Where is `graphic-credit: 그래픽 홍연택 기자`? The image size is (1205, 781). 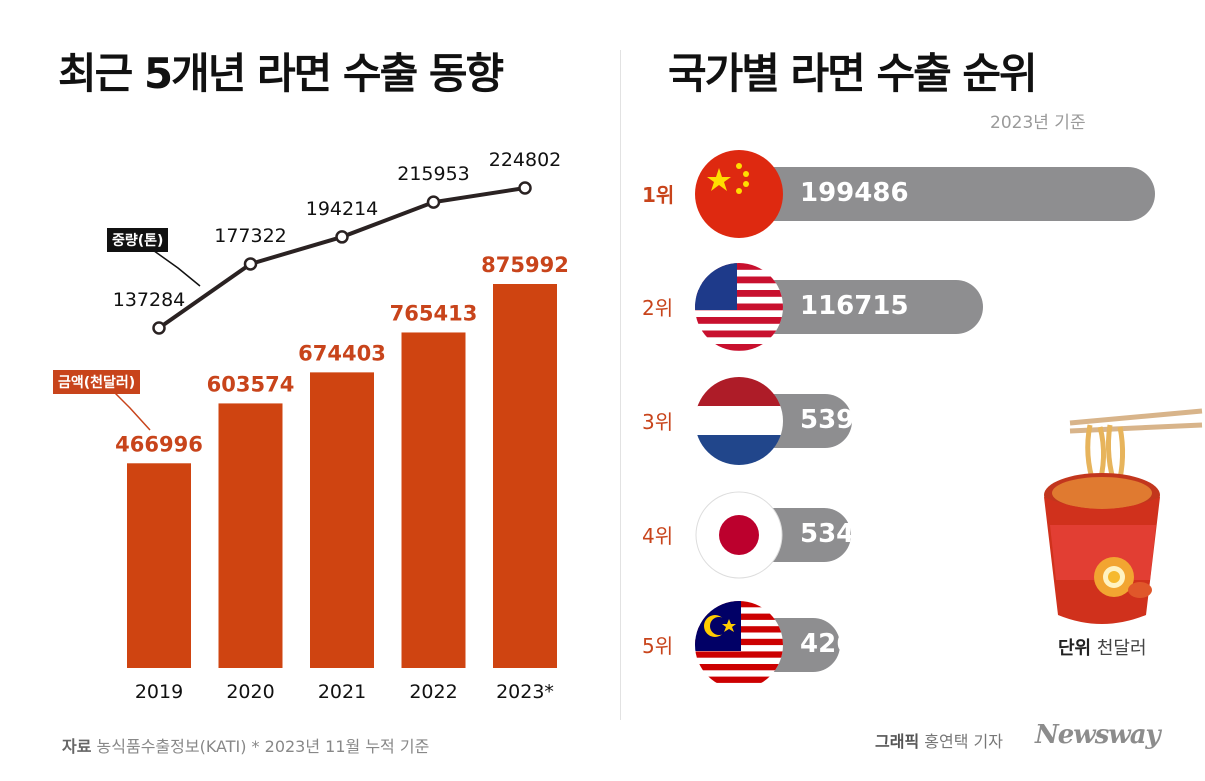
graphic-credit: 그래픽 홍연택 기자 is located at coordinates (939, 741).